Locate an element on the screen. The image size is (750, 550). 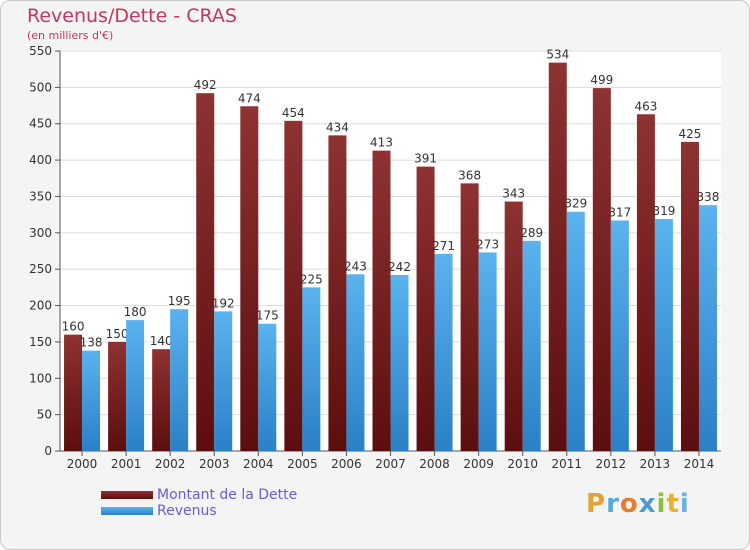
logo-letter: P is located at coordinates (596, 504).